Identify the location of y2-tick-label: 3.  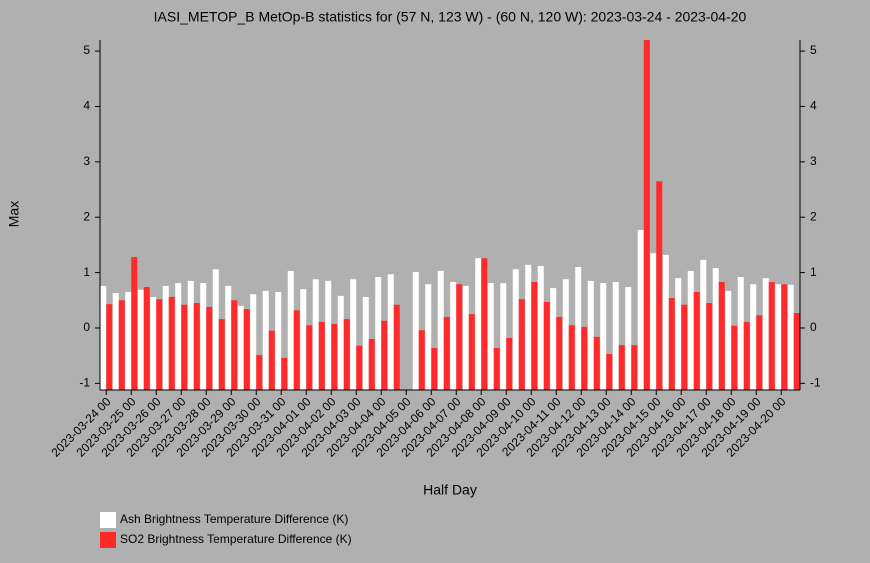
(813, 161).